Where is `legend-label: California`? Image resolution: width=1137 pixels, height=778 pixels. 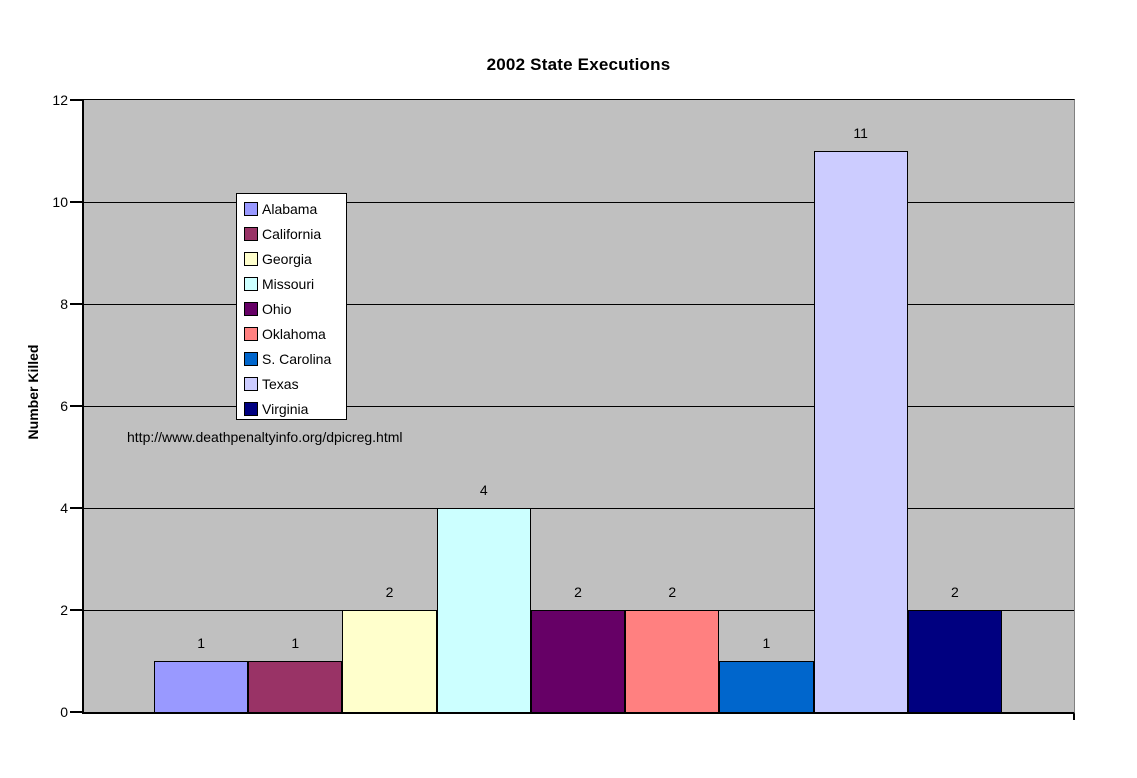 legend-label: California is located at coordinates (292, 233).